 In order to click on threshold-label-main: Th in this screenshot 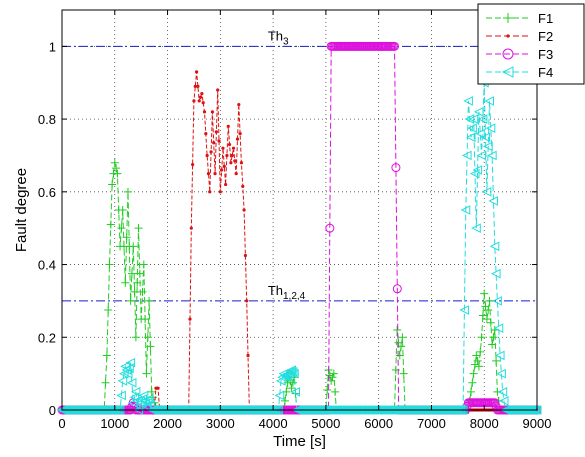, I will do `click(275, 35)`.